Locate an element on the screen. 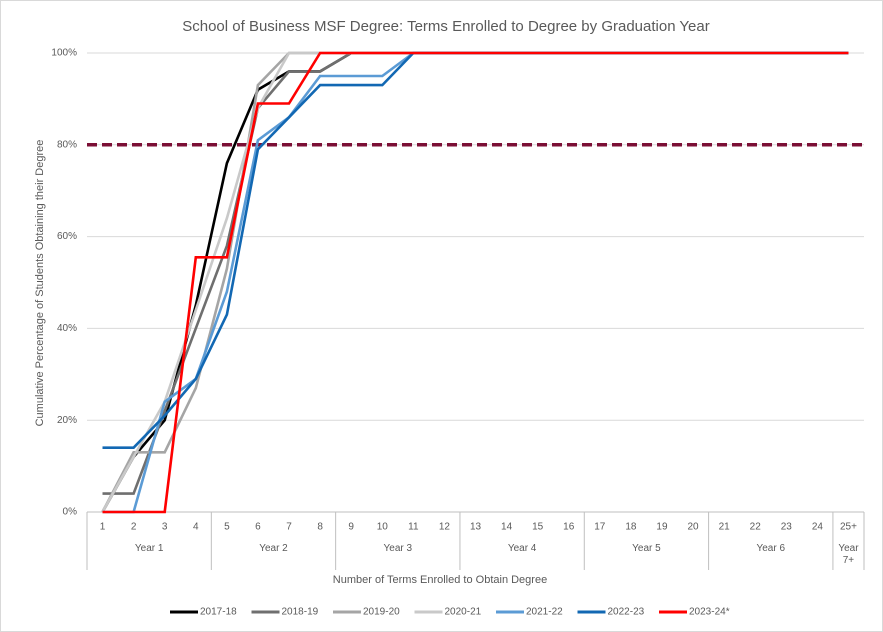 The image size is (883, 632). x-tick-label: 16 is located at coordinates (569, 527).